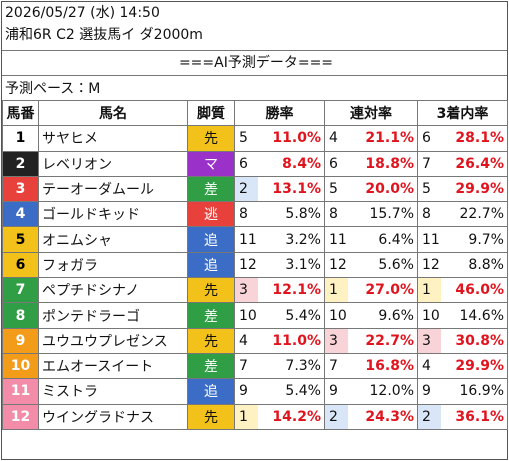 The height and width of the screenshot is (461, 509). I want to click on rate: 24.3%, so click(382, 416).